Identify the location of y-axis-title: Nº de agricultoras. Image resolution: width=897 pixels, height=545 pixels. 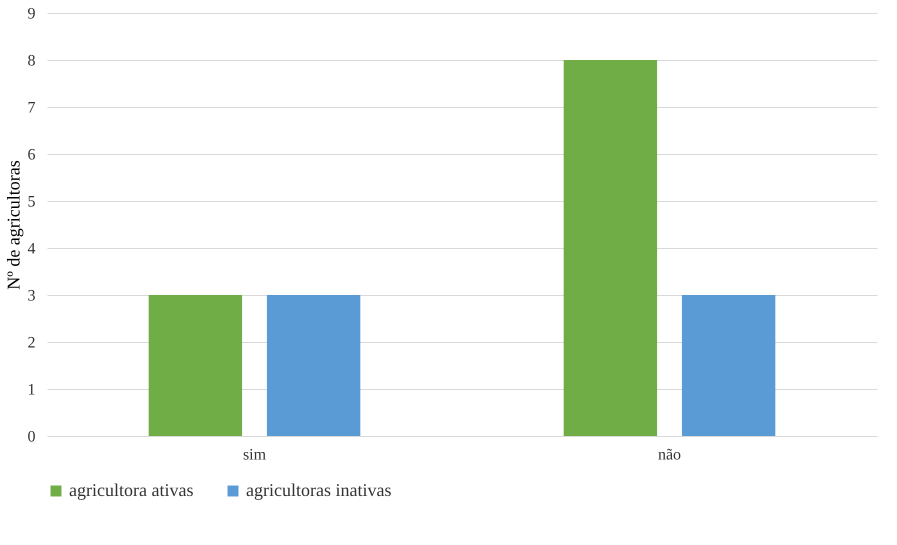
(14, 225).